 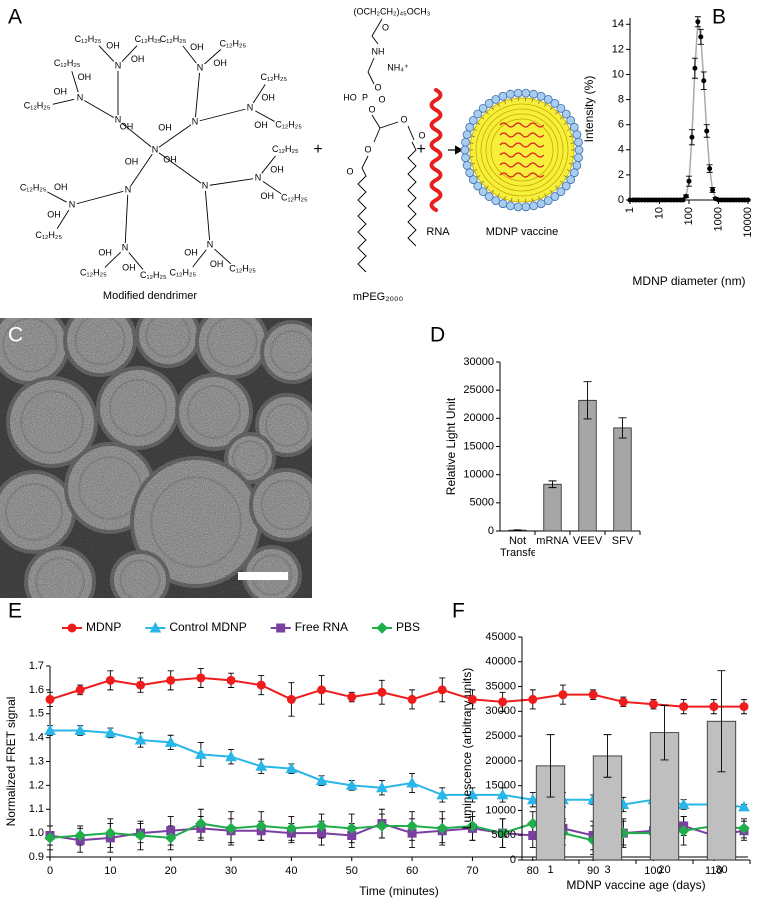 I want to click on atom-label: NH₄⁺, so click(x=398, y=67).